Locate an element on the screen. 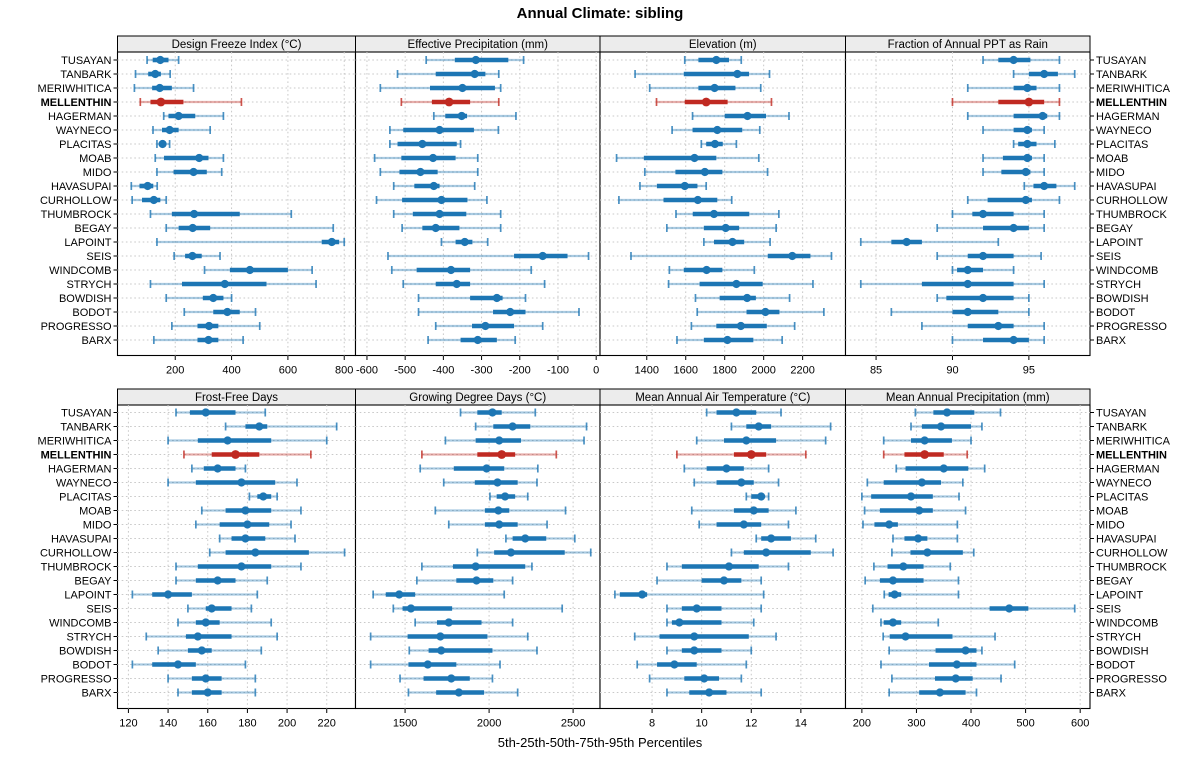 The height and width of the screenshot is (775, 1200). site-label-left-moab: MOAB is located at coordinates (95, 159).